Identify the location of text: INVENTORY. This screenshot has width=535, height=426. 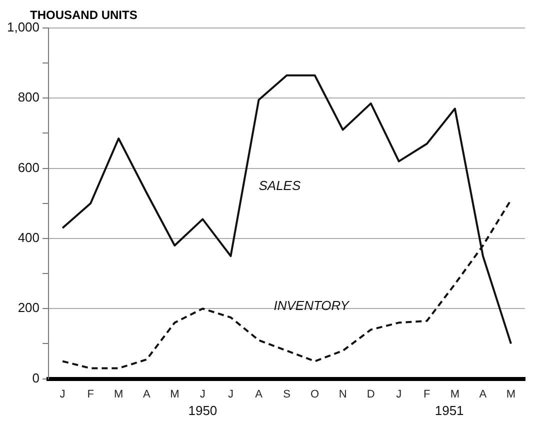
(312, 306).